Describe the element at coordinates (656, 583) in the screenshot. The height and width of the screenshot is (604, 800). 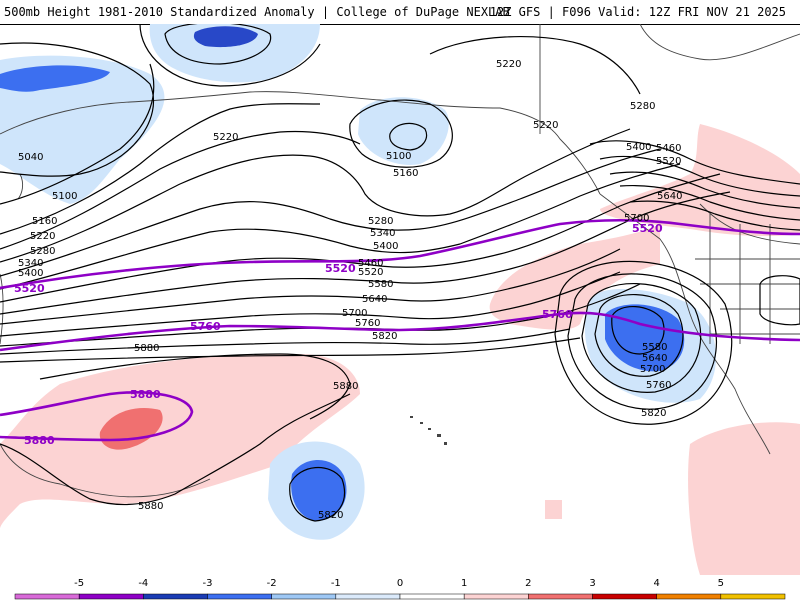
I see `legend-tick-label: 4` at that location.